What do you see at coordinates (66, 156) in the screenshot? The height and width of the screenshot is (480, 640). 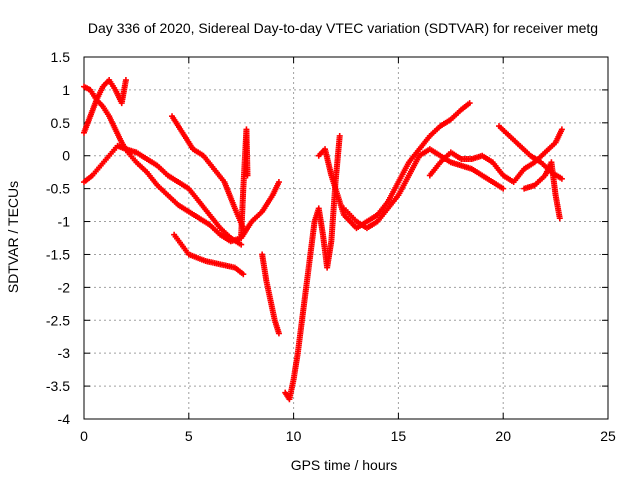 I see `y-tick-label: 0` at bounding box center [66, 156].